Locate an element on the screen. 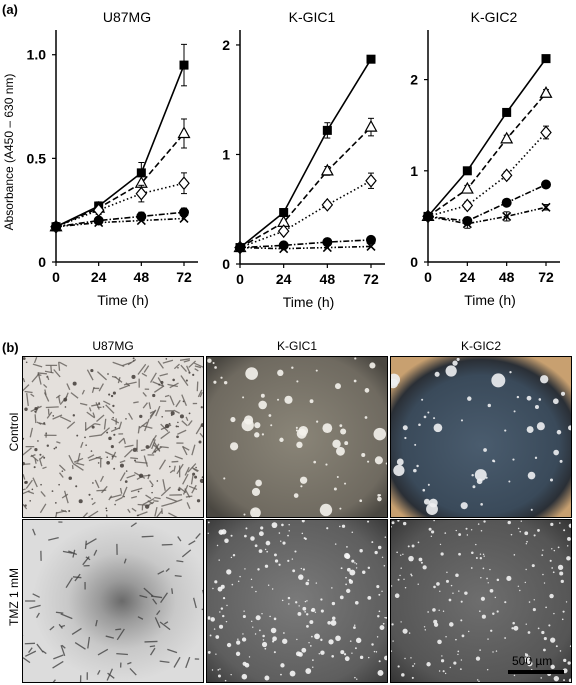 The height and width of the screenshot is (685, 576). micrograph-k-gic1-control is located at coordinates (297, 437).